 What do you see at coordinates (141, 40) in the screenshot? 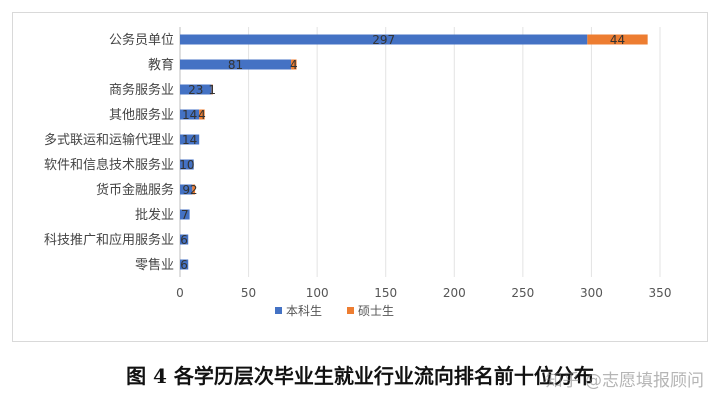
I see `category-label: 公务员单位` at bounding box center [141, 40].